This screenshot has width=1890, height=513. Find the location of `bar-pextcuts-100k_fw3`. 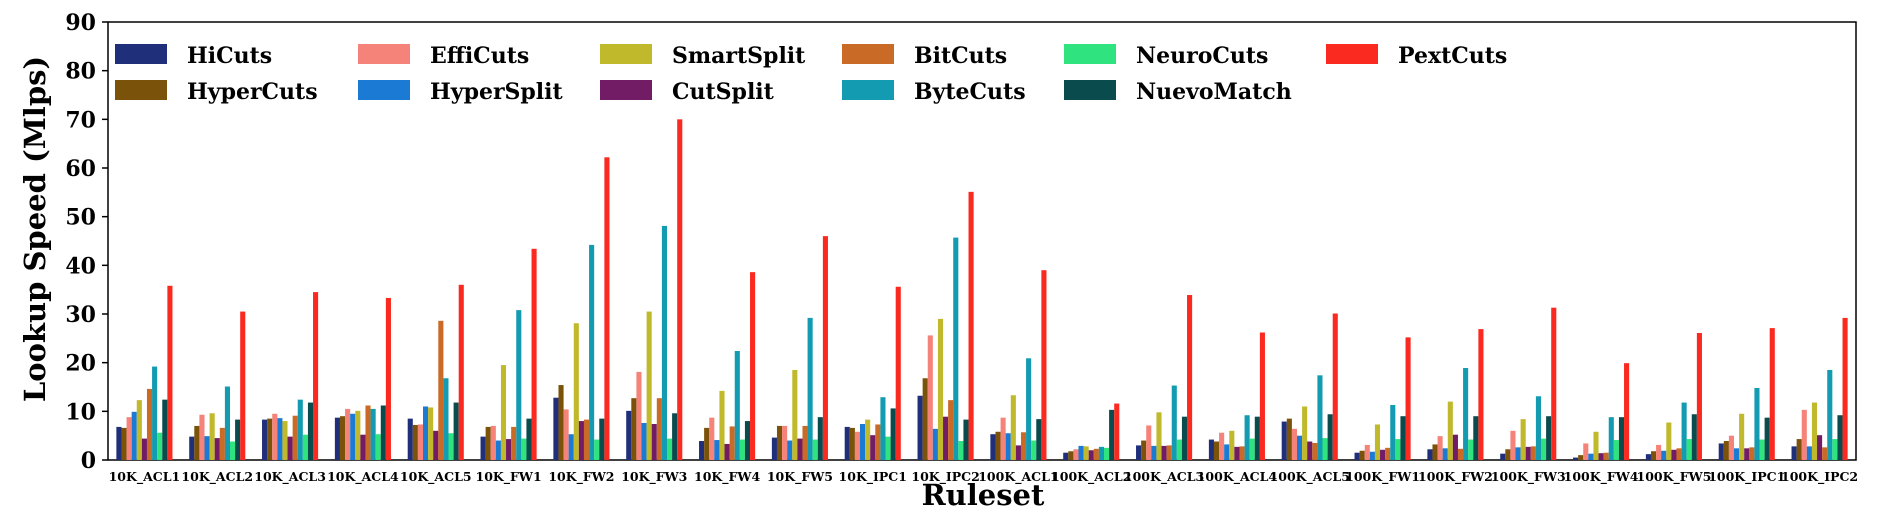

bar-pextcuts-100k_fw3 is located at coordinates (1554, 383).